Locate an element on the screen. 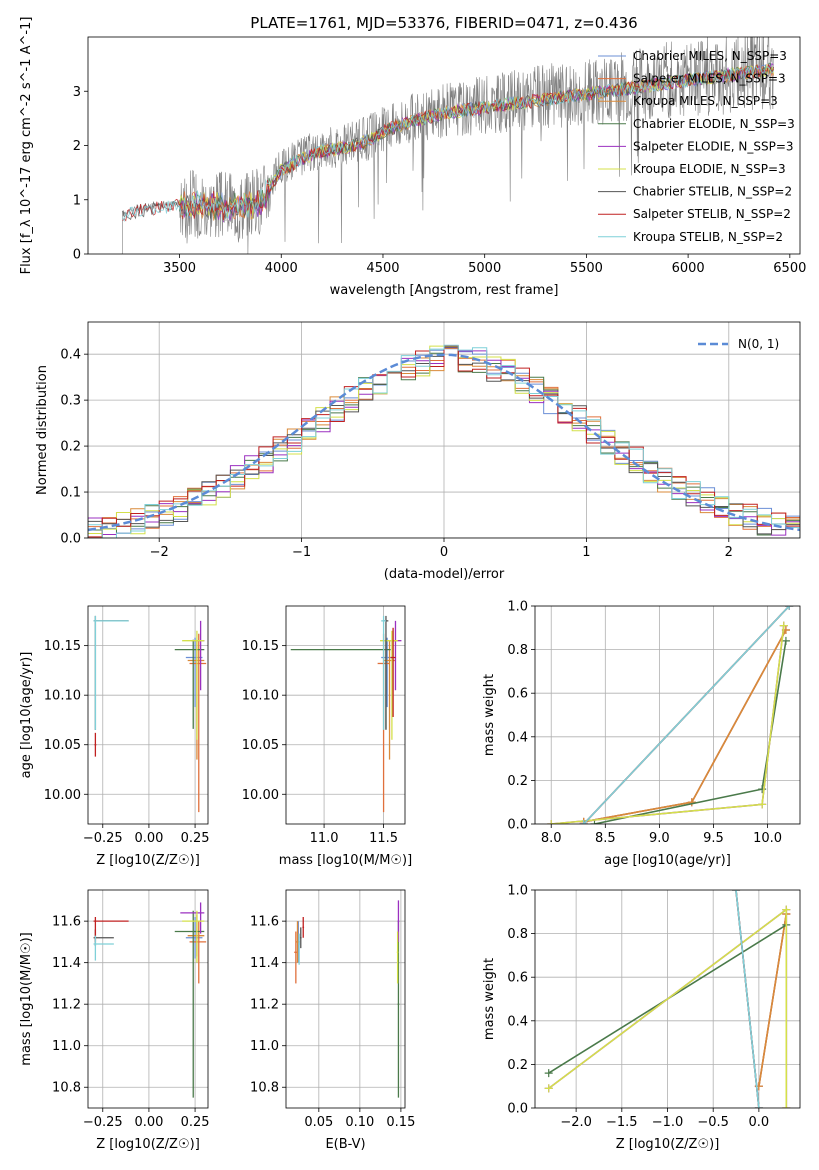 This screenshot has width=819, height=1170. x-tick-label: −0.25 is located at coordinates (103, 838).